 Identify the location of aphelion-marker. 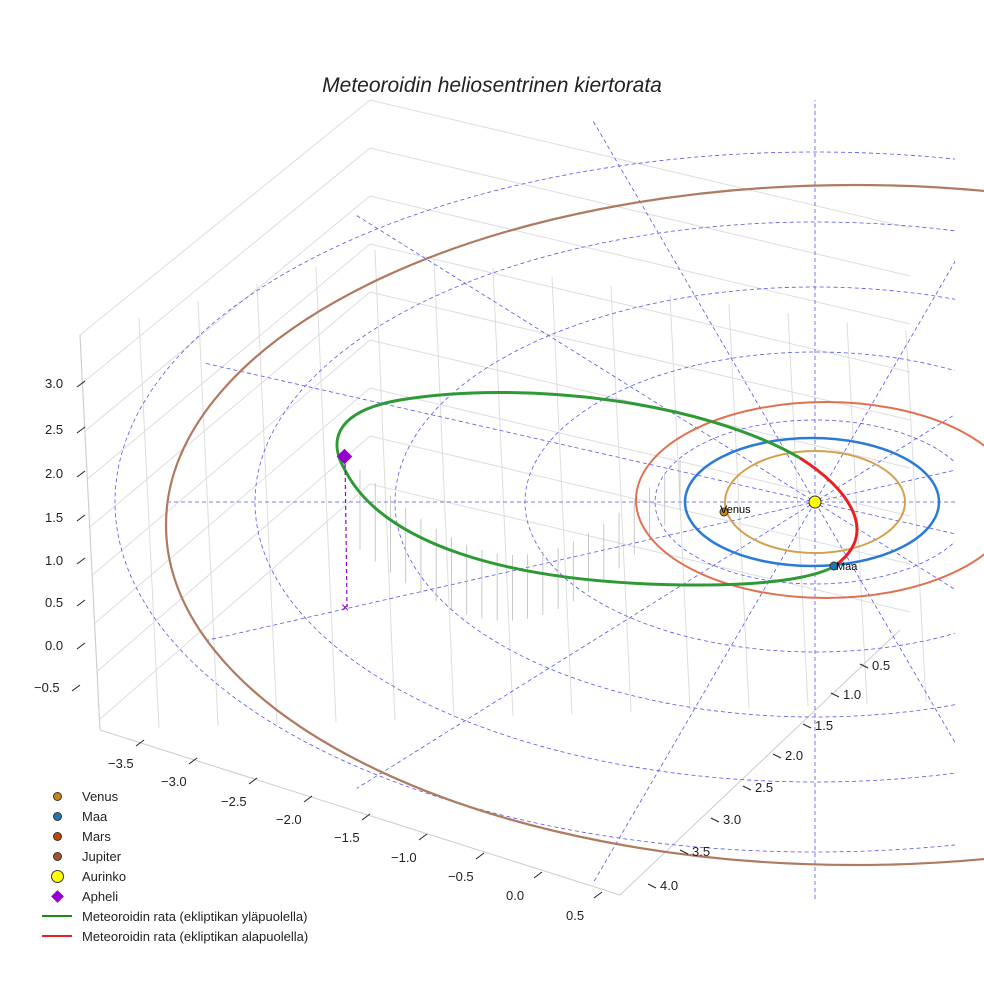
(344, 456).